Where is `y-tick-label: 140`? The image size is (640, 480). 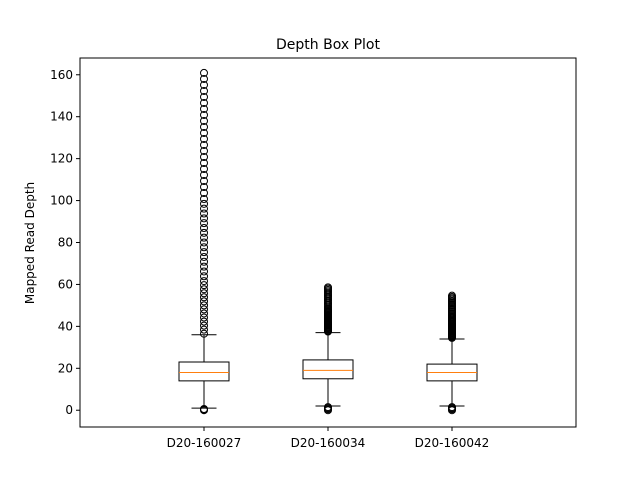 y-tick-label: 140 is located at coordinates (61, 117).